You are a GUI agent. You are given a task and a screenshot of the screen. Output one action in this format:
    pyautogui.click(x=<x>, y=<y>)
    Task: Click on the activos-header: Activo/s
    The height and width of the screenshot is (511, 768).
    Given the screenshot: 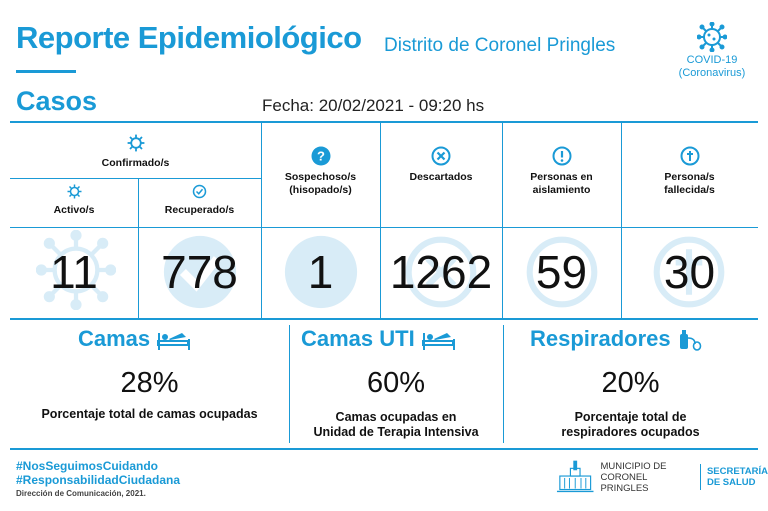 What is the action you would take?
    pyautogui.click(x=74, y=200)
    